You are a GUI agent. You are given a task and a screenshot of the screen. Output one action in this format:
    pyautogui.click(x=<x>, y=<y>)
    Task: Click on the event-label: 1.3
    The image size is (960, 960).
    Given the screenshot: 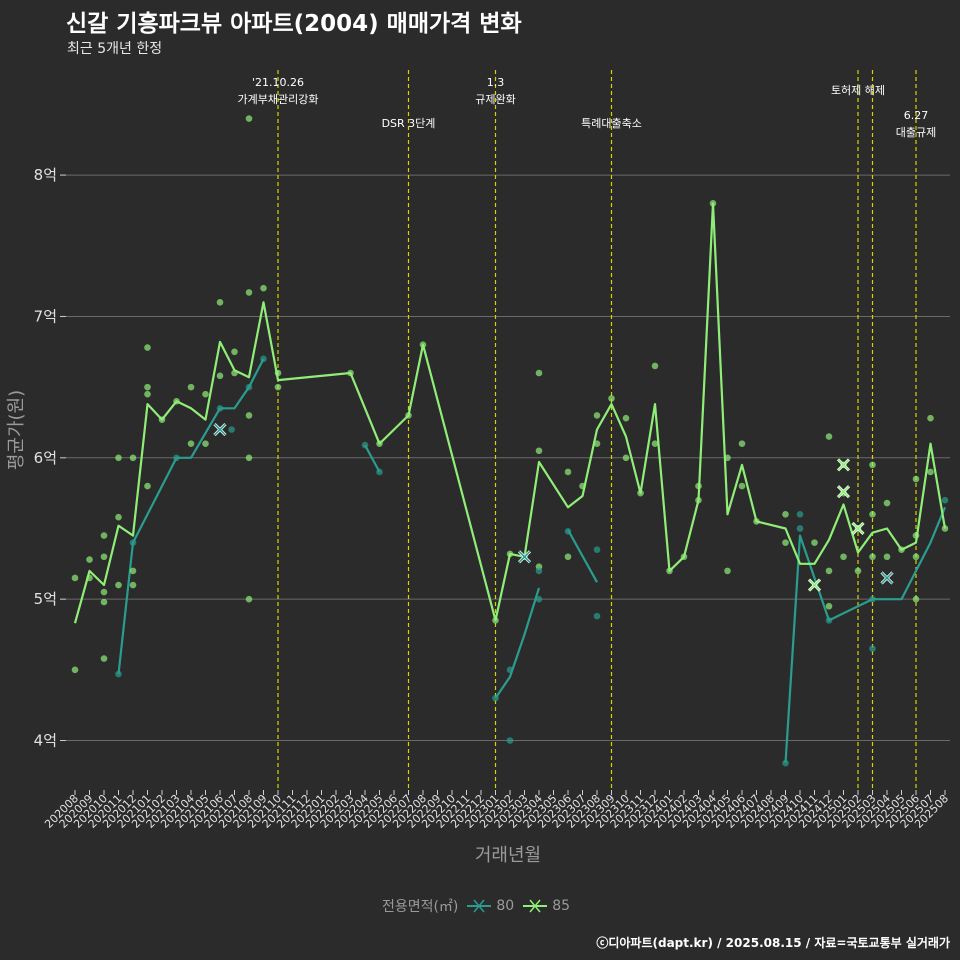 What is the action you would take?
    pyautogui.click(x=496, y=82)
    